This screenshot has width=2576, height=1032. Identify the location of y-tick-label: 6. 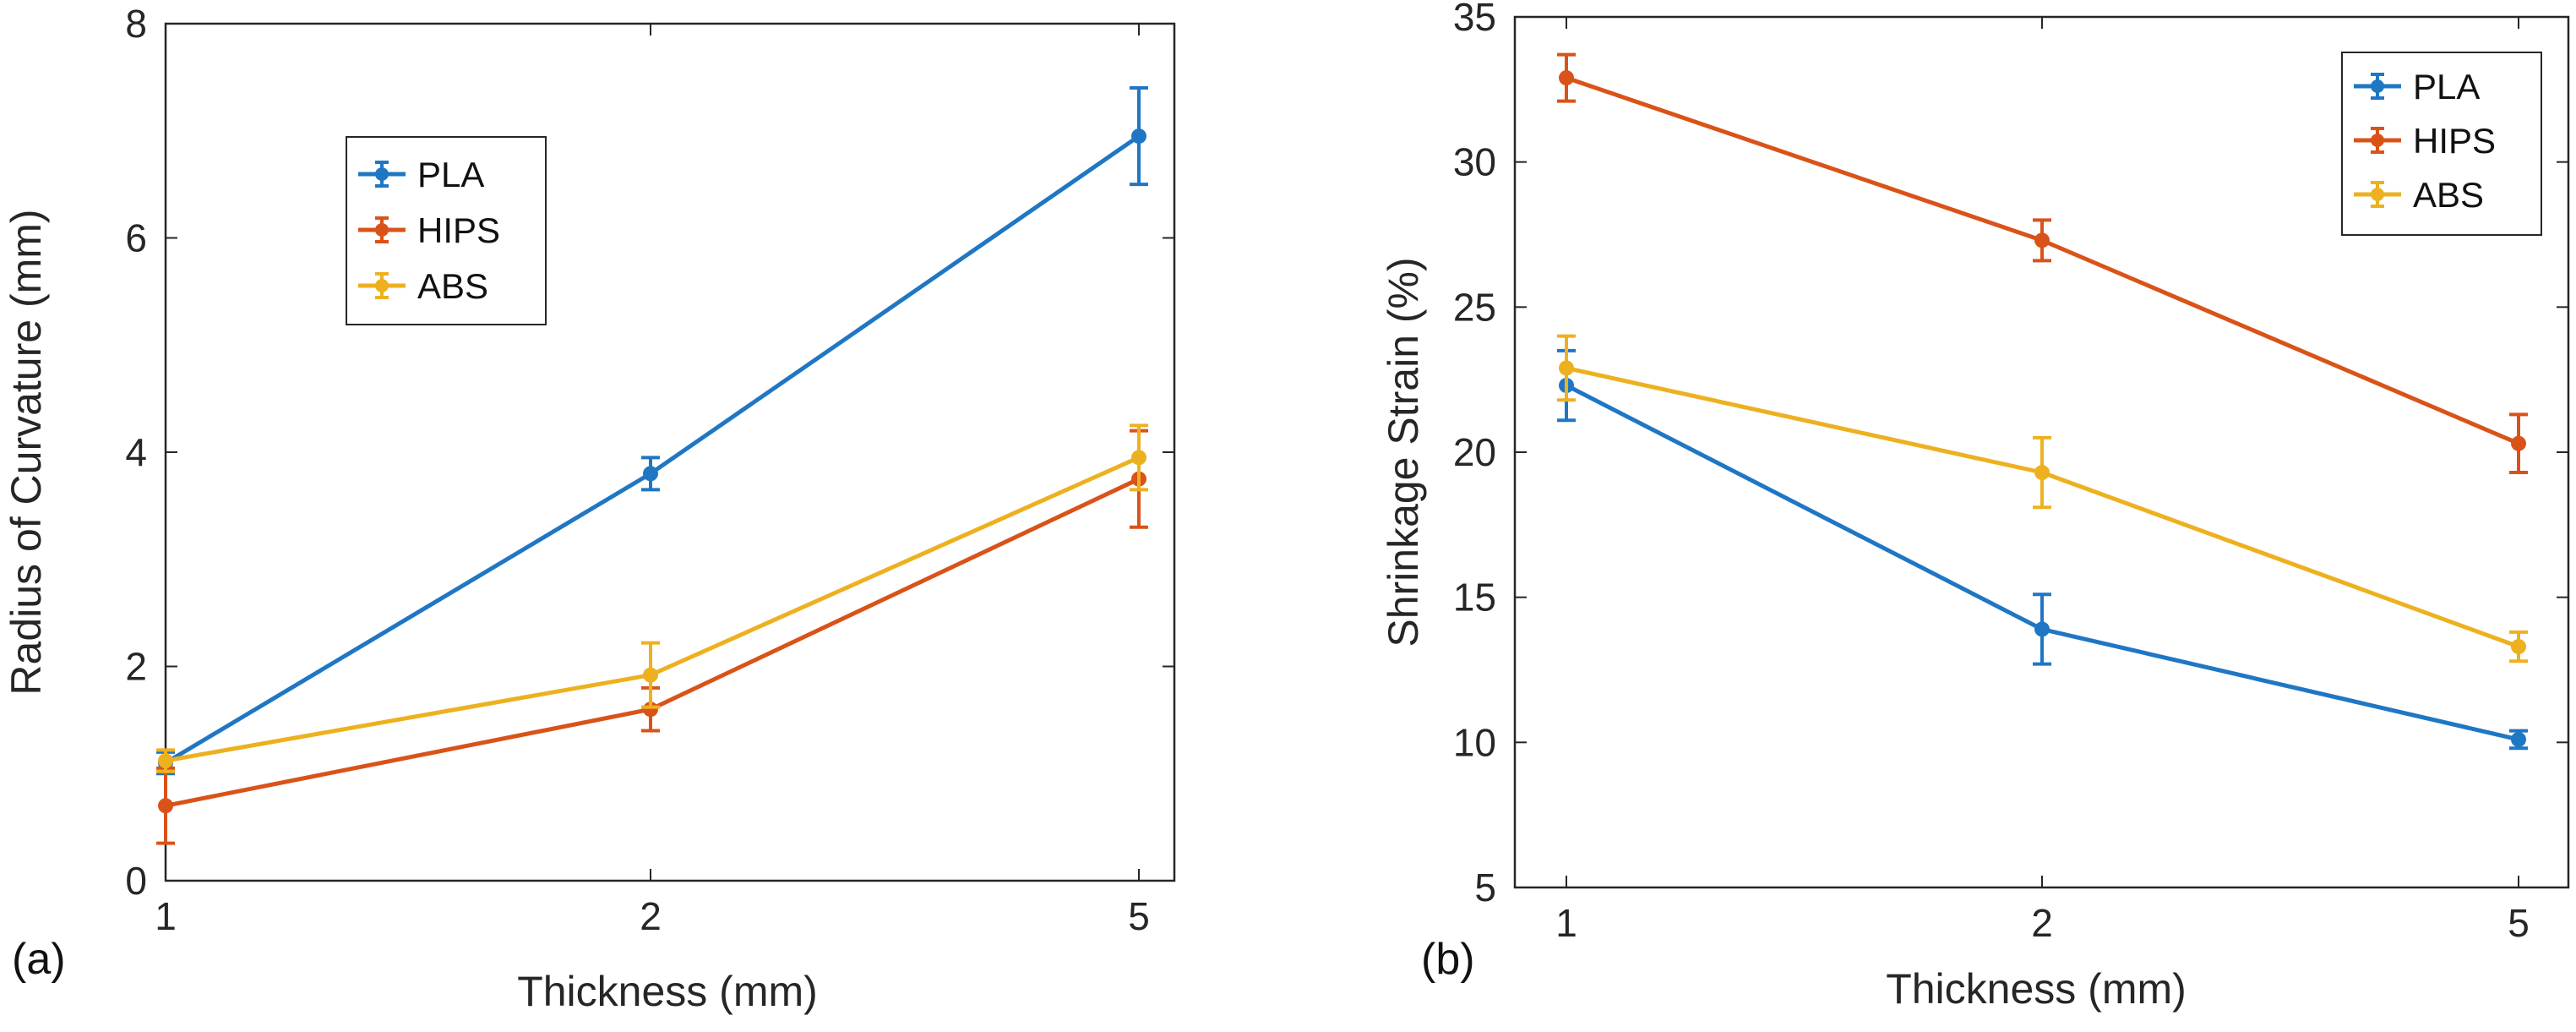
(136, 238).